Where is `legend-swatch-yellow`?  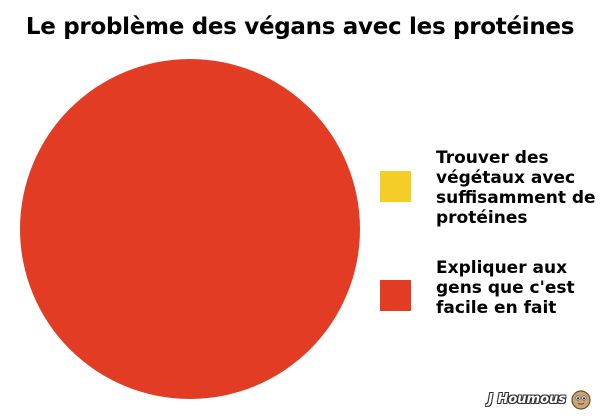
legend-swatch-yellow is located at coordinates (395, 186).